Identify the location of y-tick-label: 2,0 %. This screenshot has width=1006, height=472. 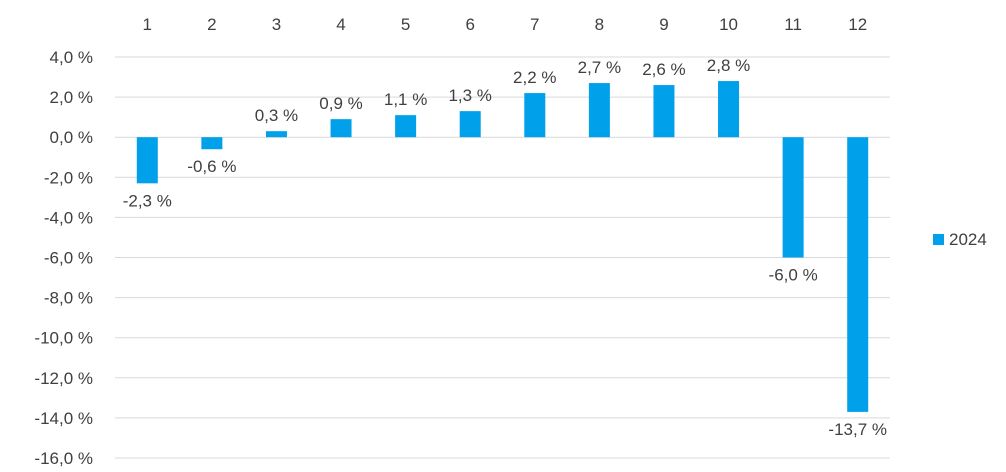
(71, 97).